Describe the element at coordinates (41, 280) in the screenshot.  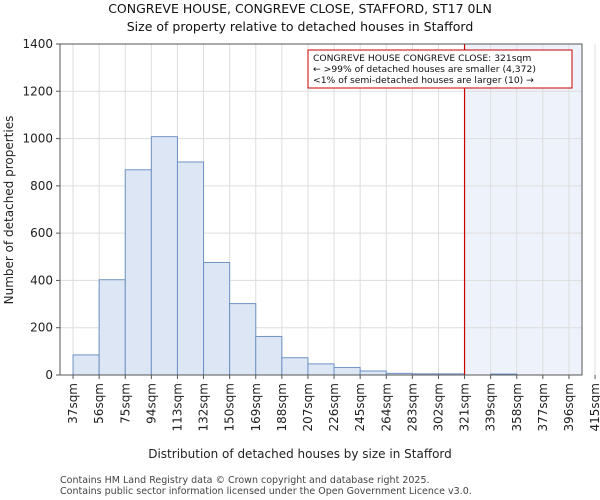
I see `y-tick-label: 400` at that location.